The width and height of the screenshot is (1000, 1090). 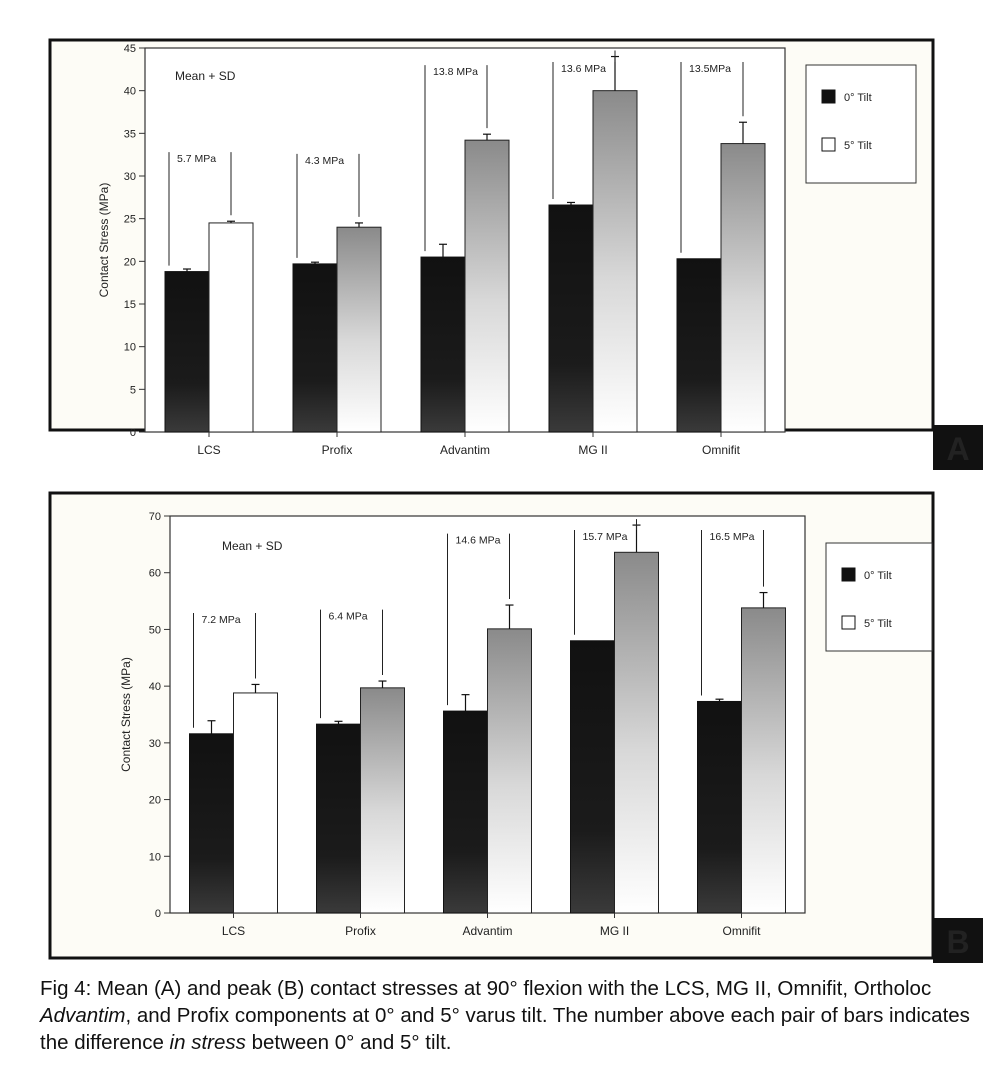 I want to click on y-tick-label: 5, so click(x=133, y=390).